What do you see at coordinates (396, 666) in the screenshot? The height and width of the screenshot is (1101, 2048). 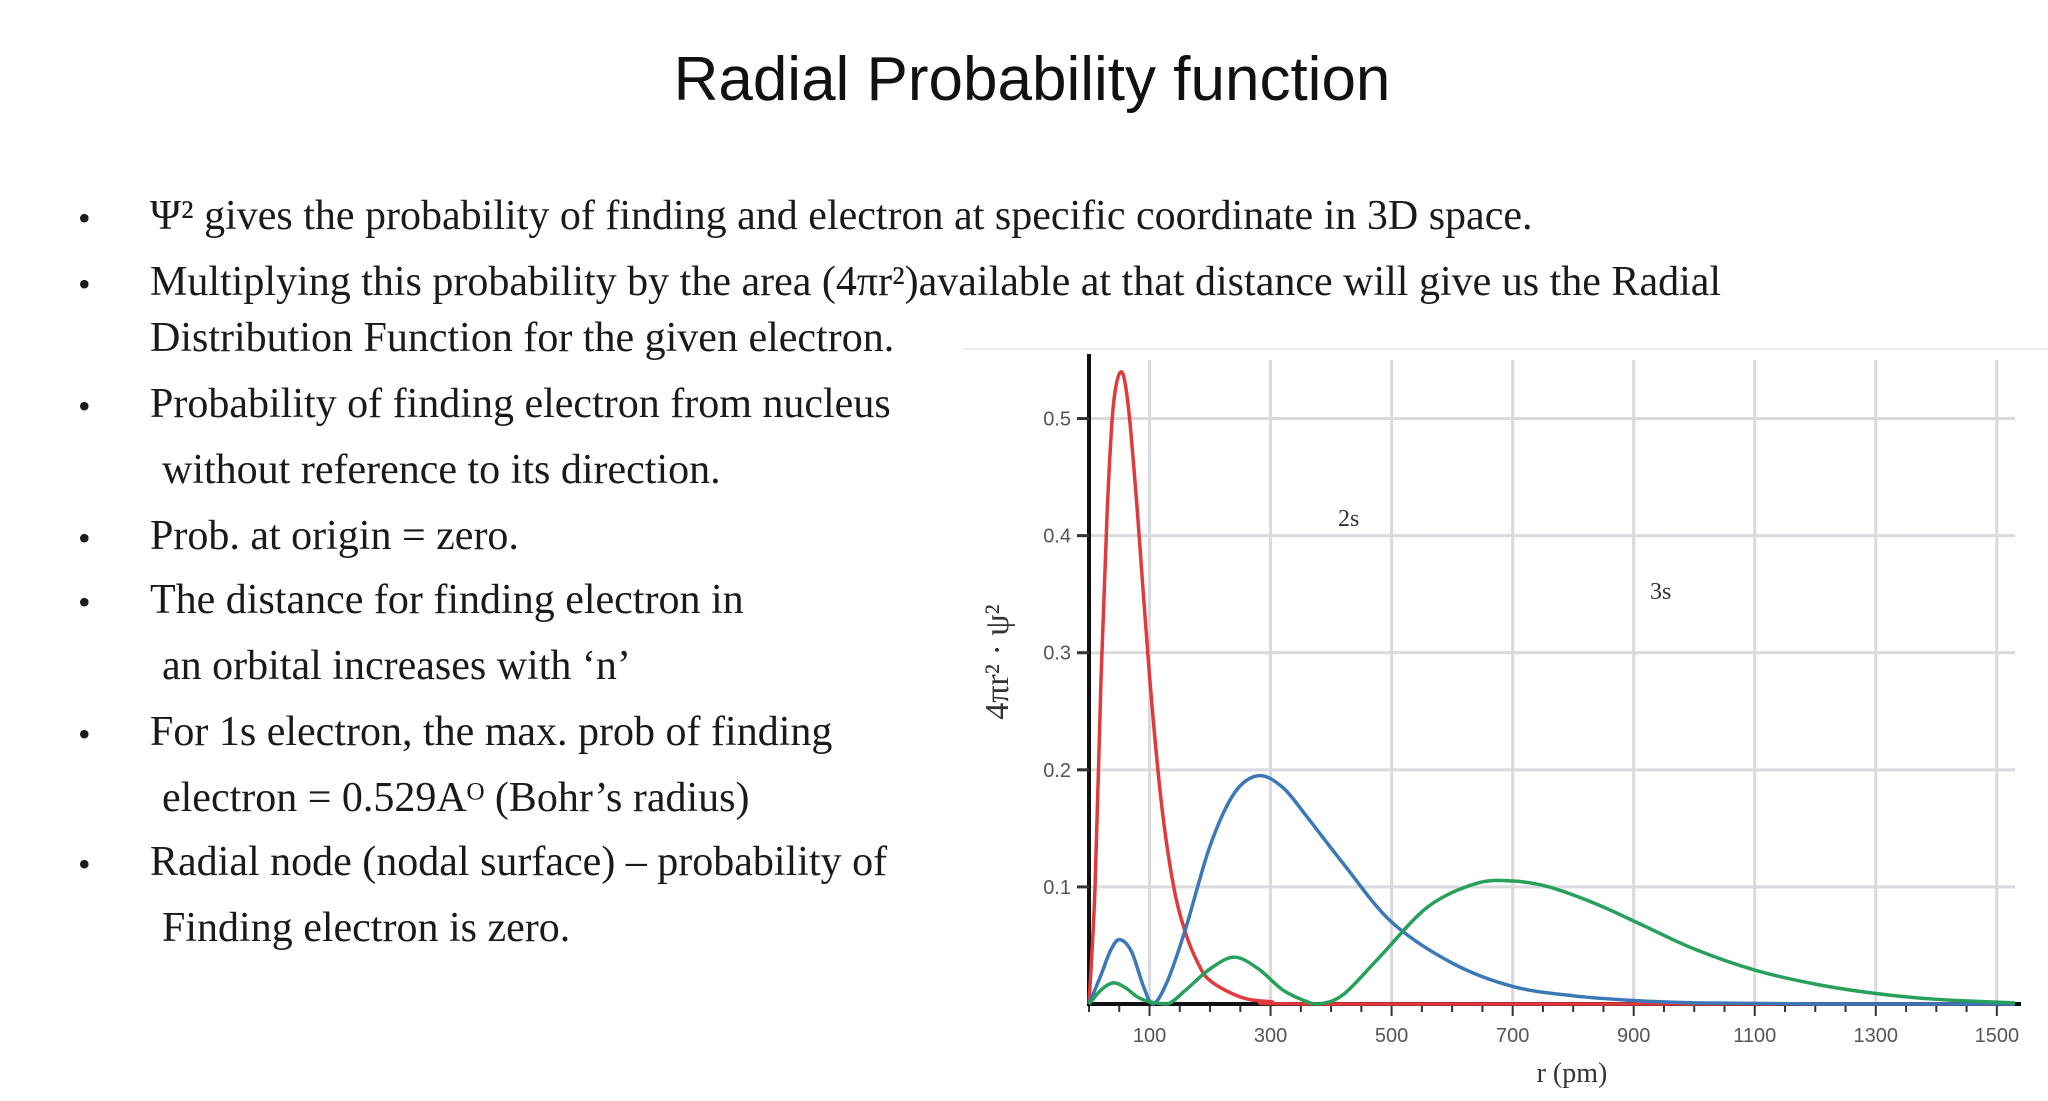 I see `bullet-text-line: an orbital increases with ‘n’` at bounding box center [396, 666].